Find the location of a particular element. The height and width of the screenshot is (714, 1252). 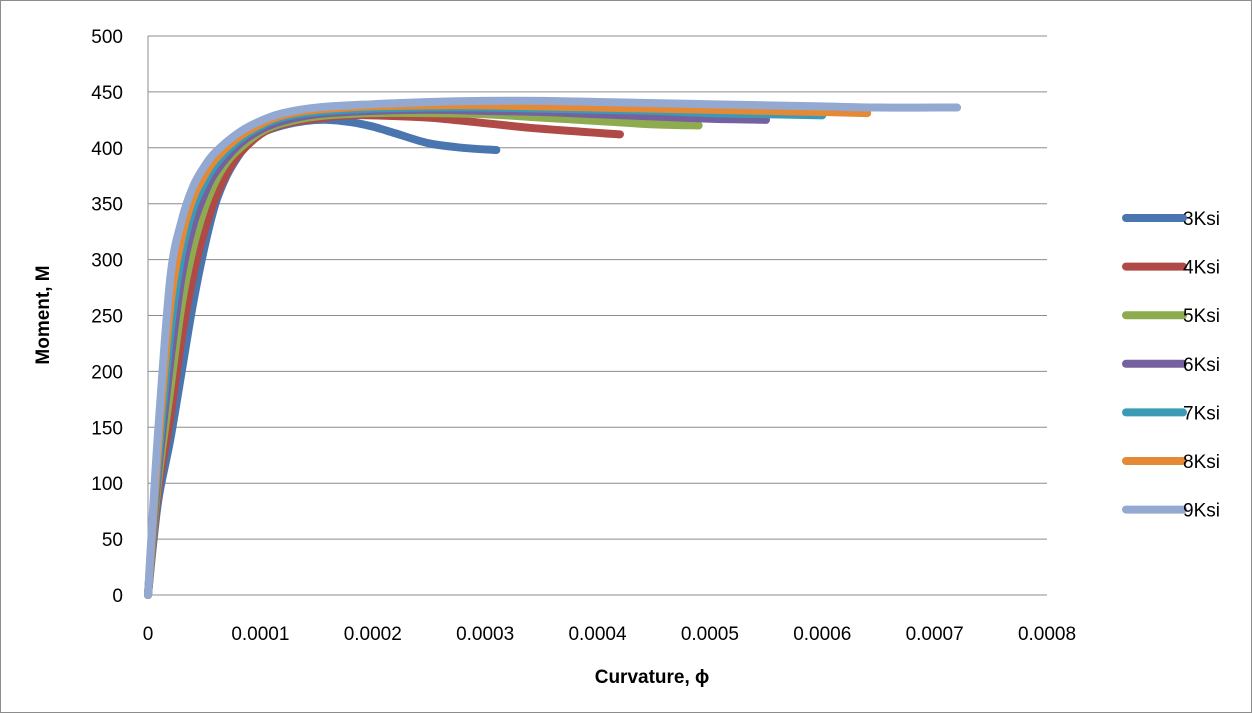

y-axis-title: Moment, M is located at coordinates (43, 314).